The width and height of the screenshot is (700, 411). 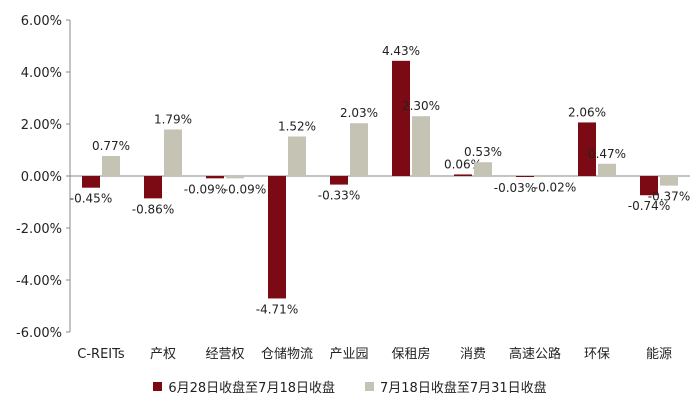 What do you see at coordinates (463, 388) in the screenshot?
I see `legend-label-series-2: 7月18日收盘至7月31日收盘` at bounding box center [463, 388].